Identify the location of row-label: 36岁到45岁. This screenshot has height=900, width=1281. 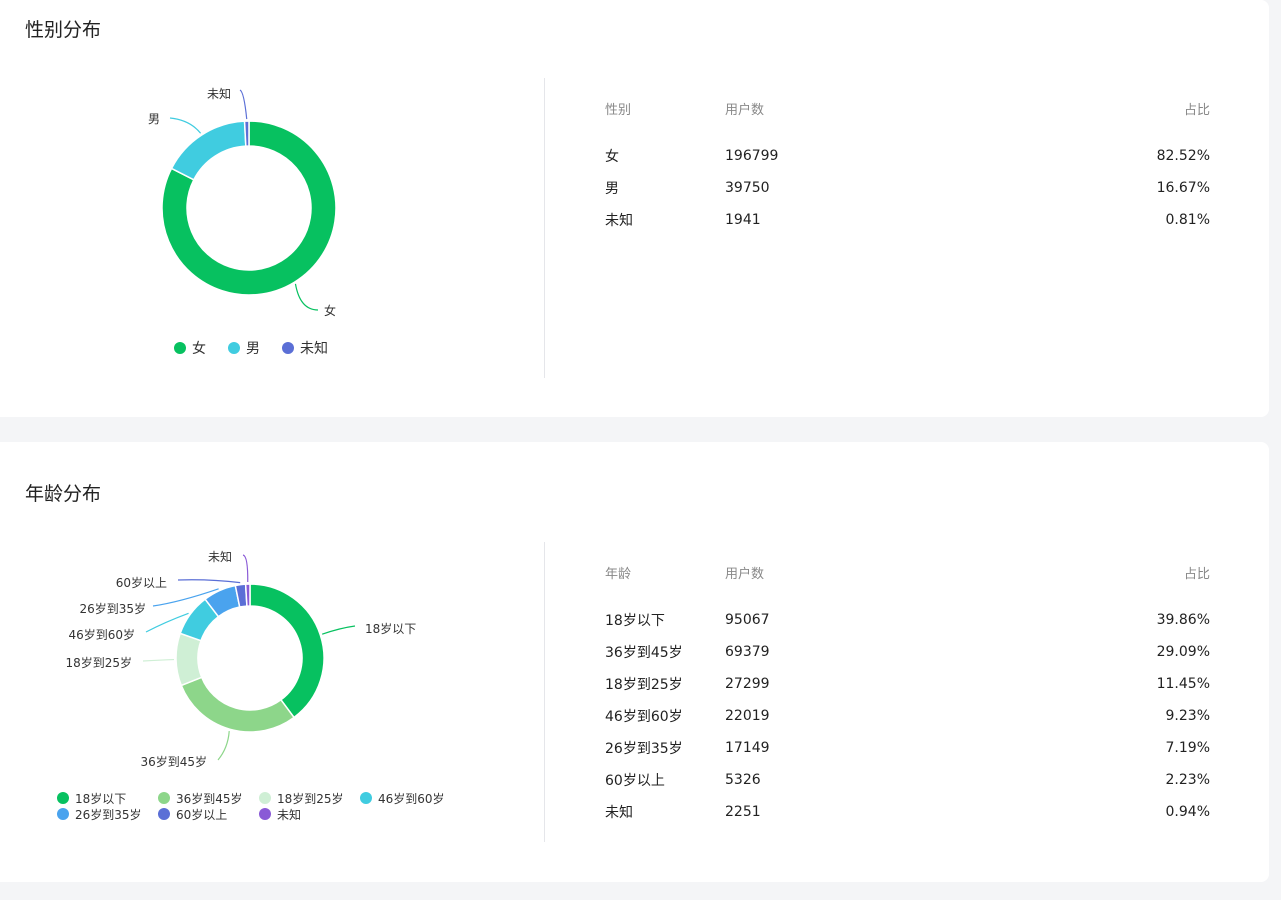
(644, 653).